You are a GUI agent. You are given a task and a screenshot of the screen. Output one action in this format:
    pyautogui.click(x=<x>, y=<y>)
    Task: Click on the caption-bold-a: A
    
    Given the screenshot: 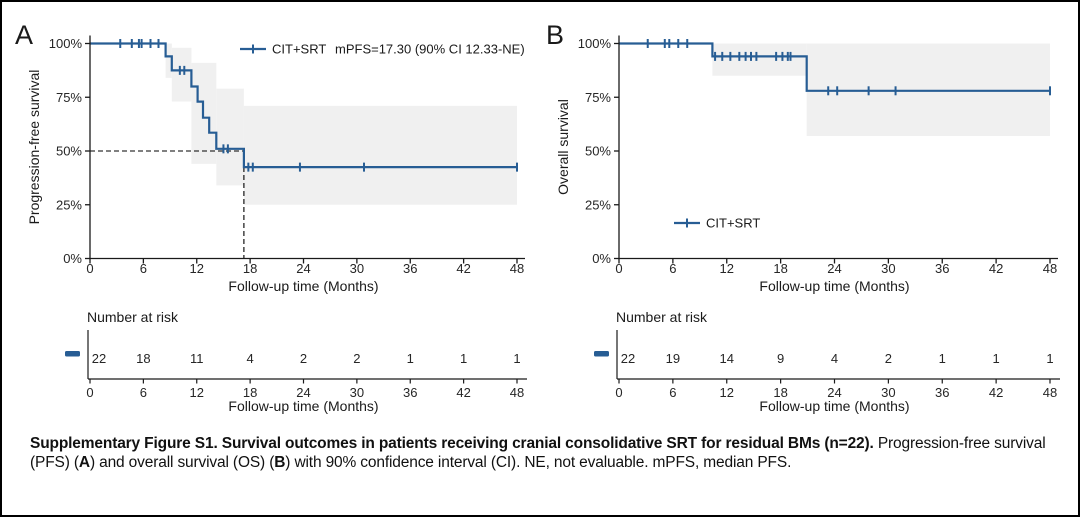 What is the action you would take?
    pyautogui.click(x=84, y=462)
    